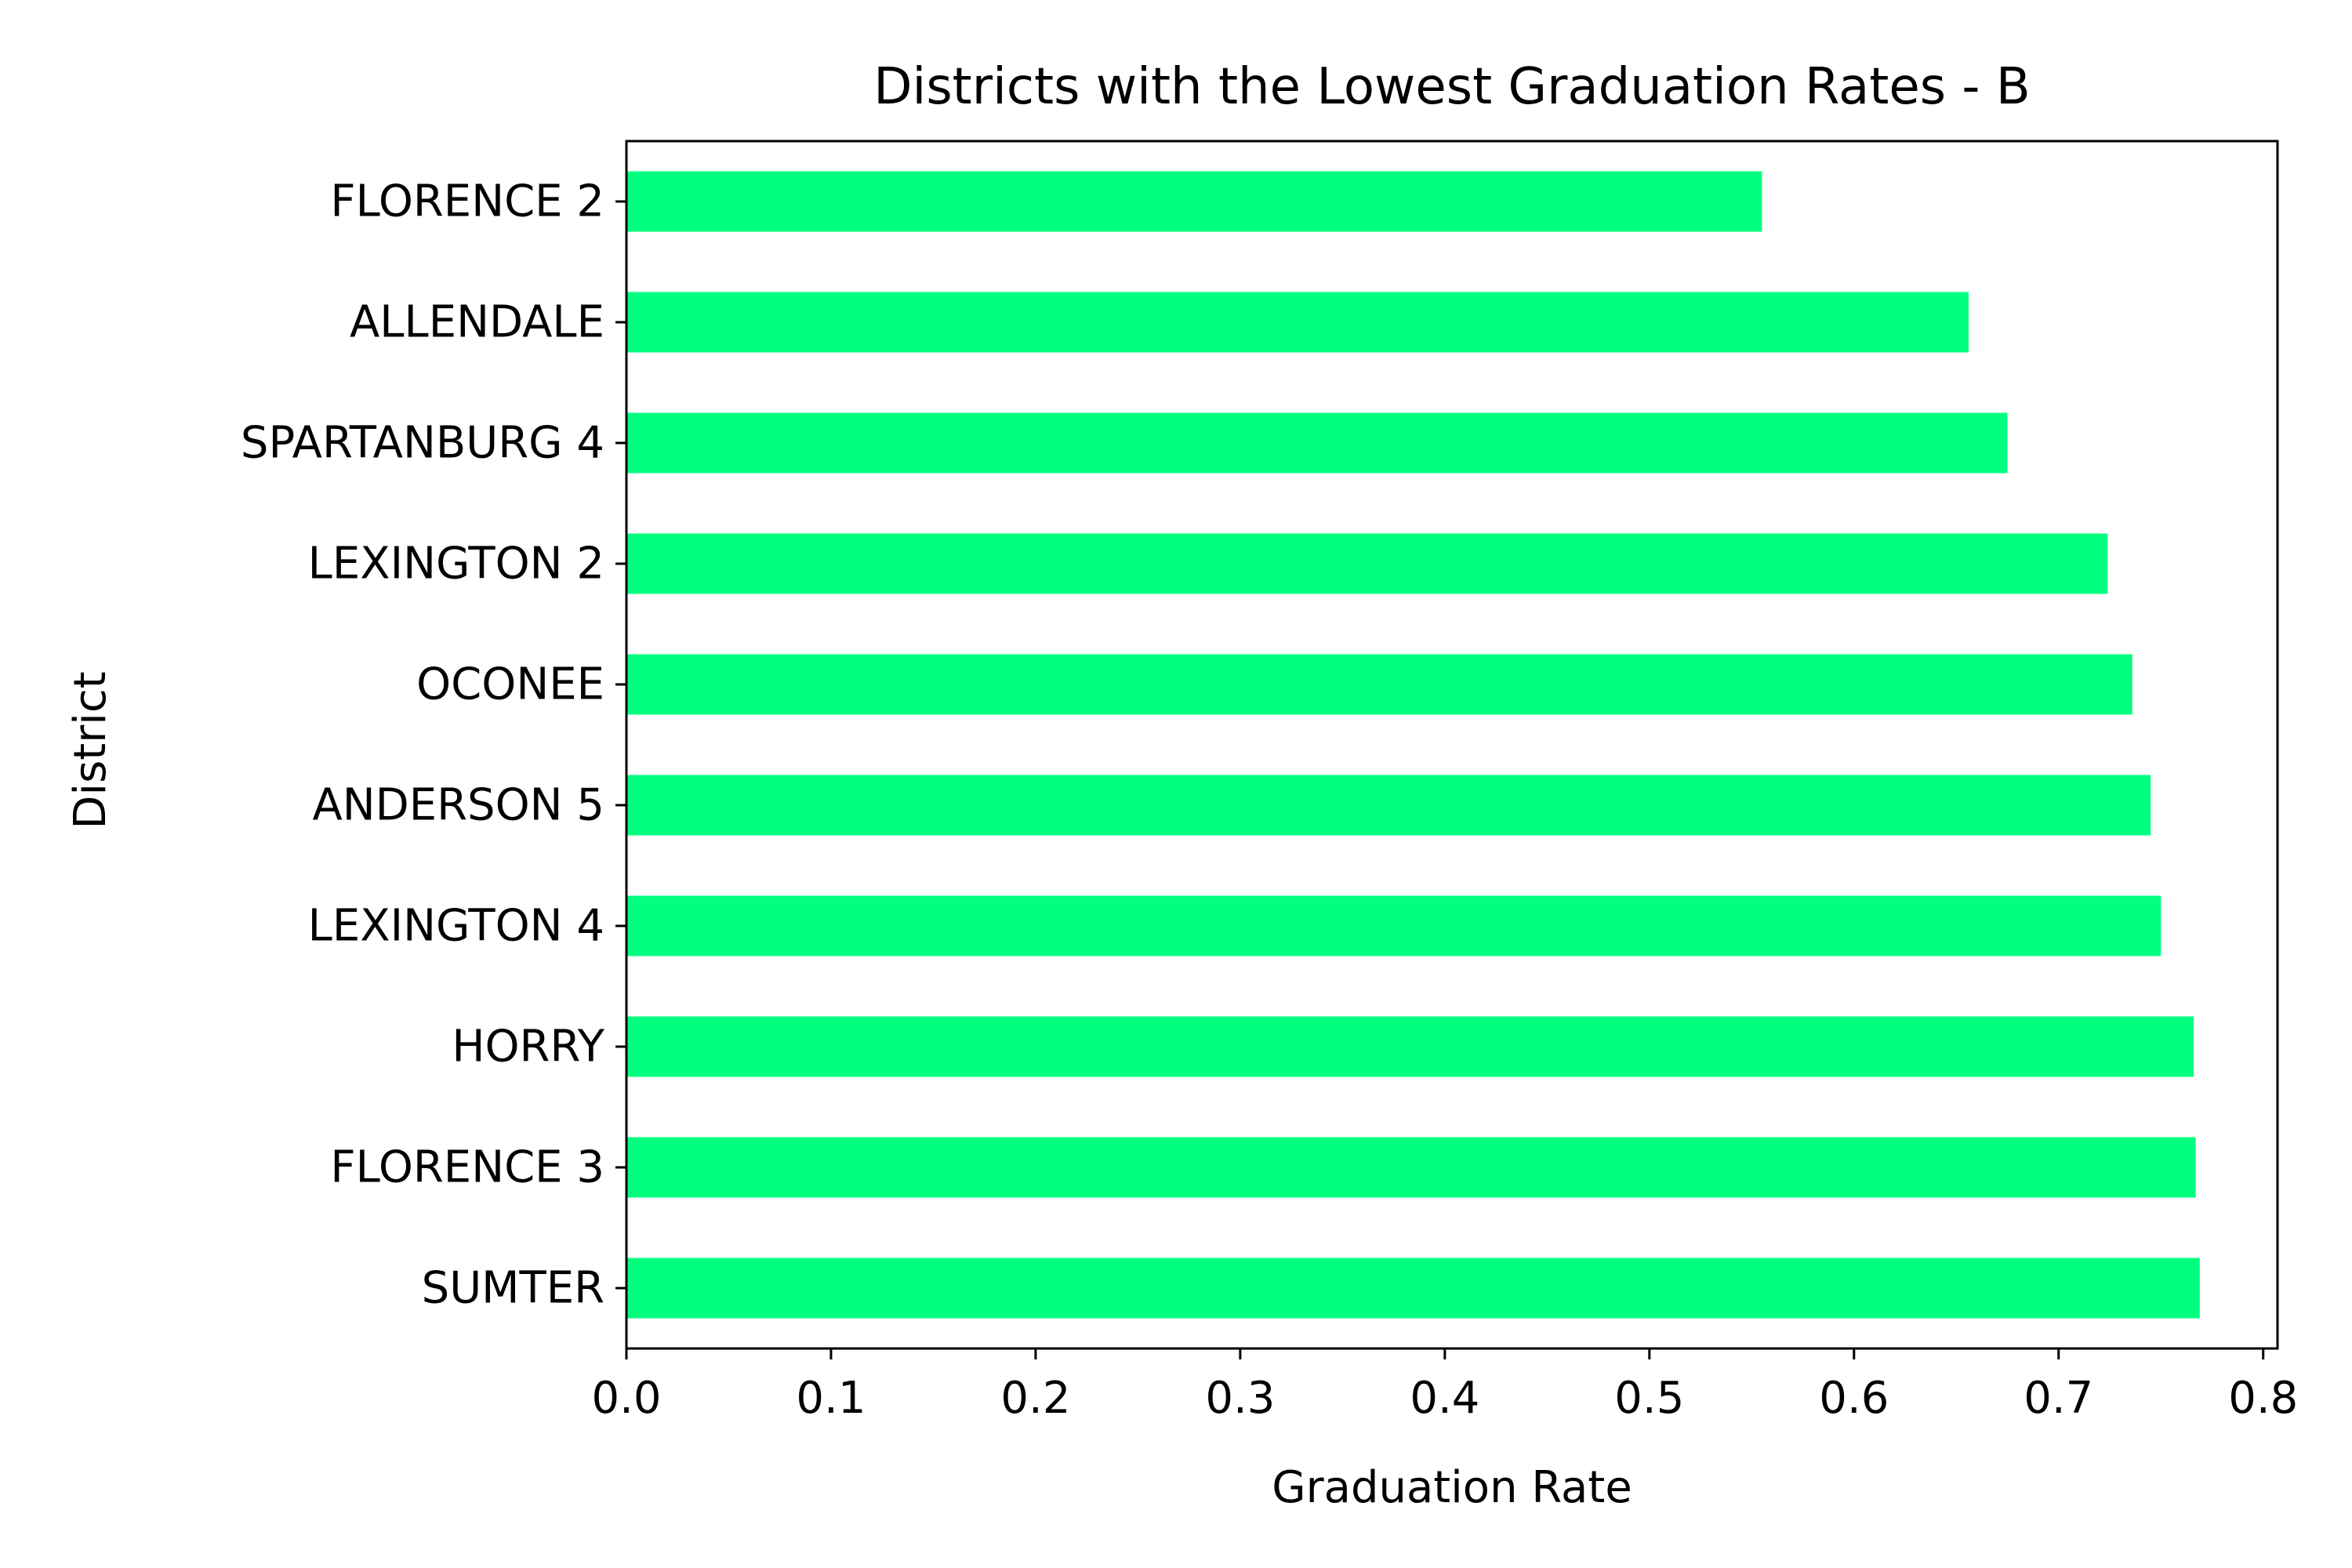  Describe the element at coordinates (1413, 1288) in the screenshot. I see `bar-sumter` at that location.